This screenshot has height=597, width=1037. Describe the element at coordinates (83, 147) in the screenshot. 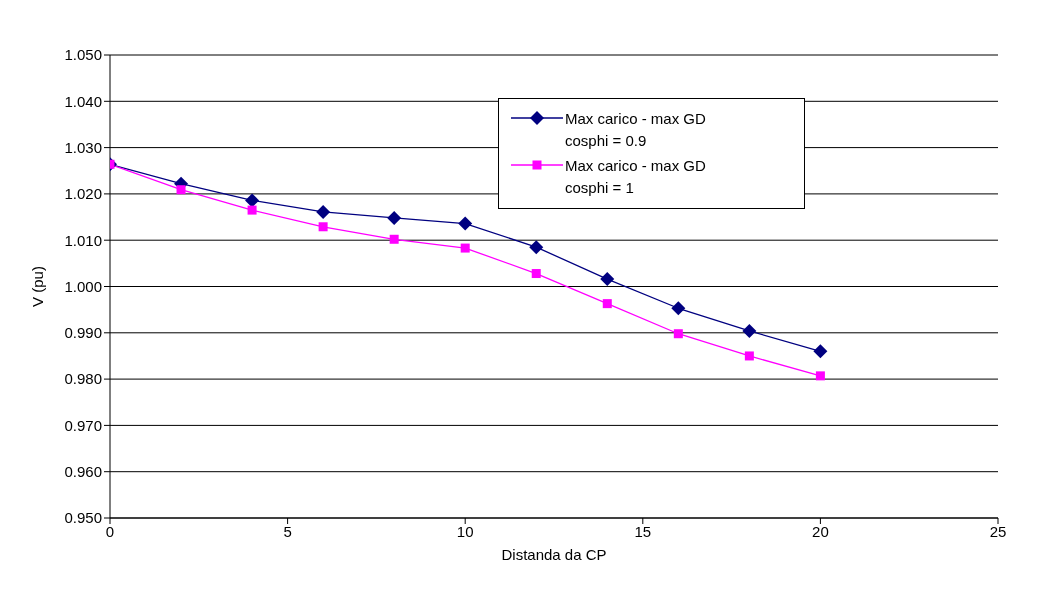

I see `y-tick-label: 1.030` at that location.